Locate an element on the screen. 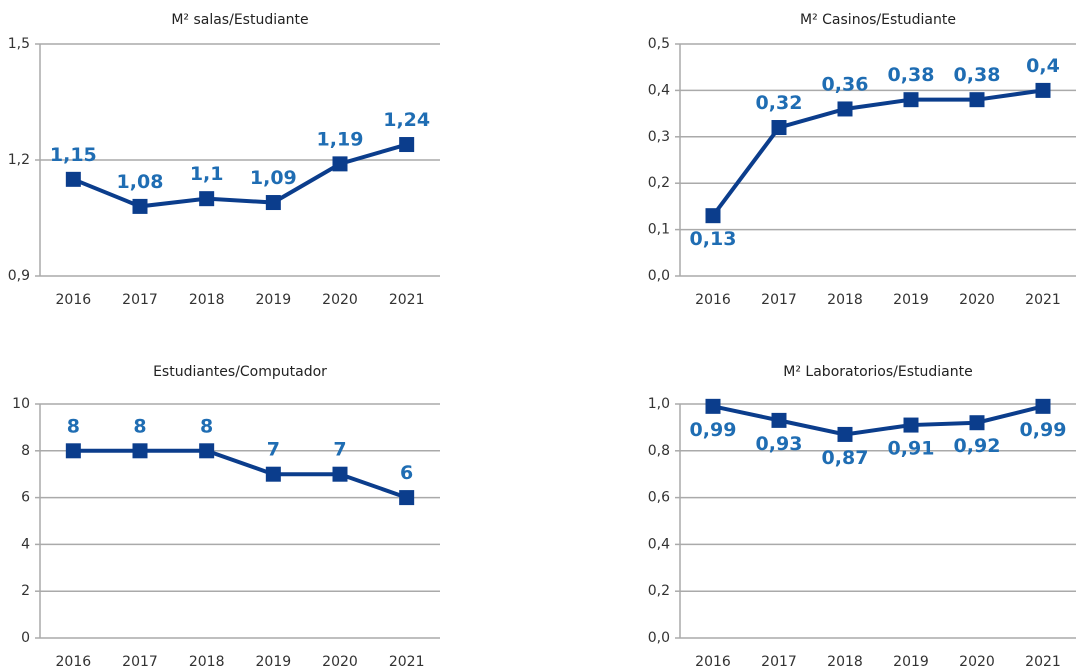  chart-title: M² salas/Estudiante is located at coordinates (239, 20).